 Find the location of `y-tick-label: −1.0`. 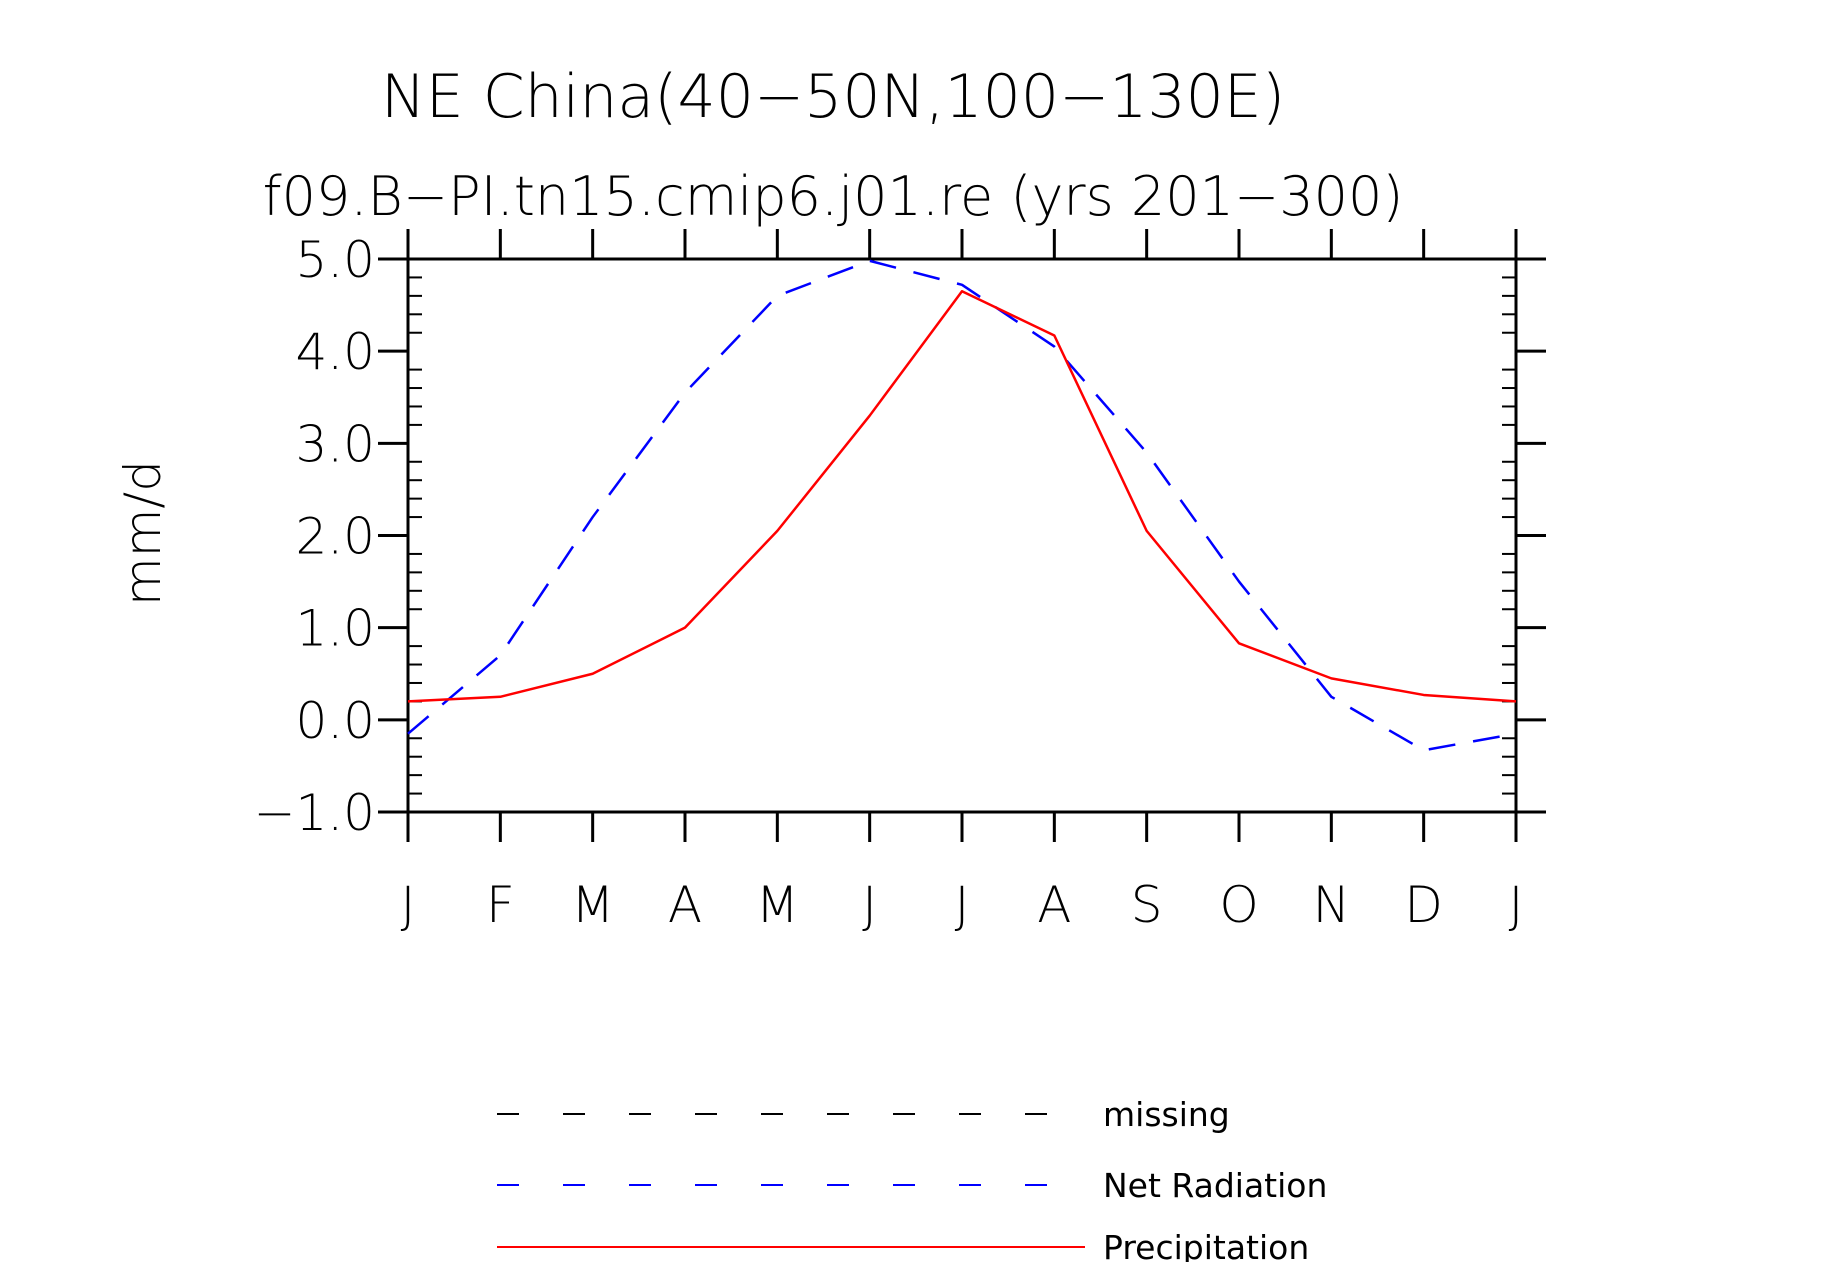

y-tick-label: −1.0 is located at coordinates (314, 813).